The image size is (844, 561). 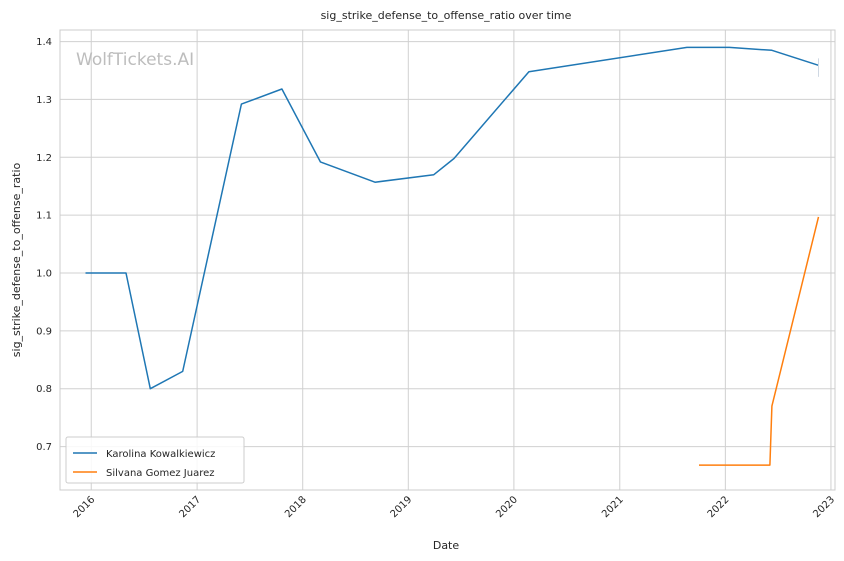 I want to click on x-tick-label: 2017, so click(x=190, y=507).